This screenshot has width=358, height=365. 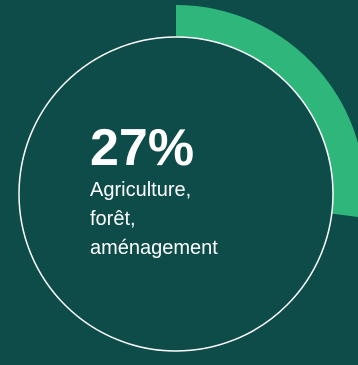 What do you see at coordinates (141, 190) in the screenshot?
I see `category-caption-line: Agriculture,` at bounding box center [141, 190].